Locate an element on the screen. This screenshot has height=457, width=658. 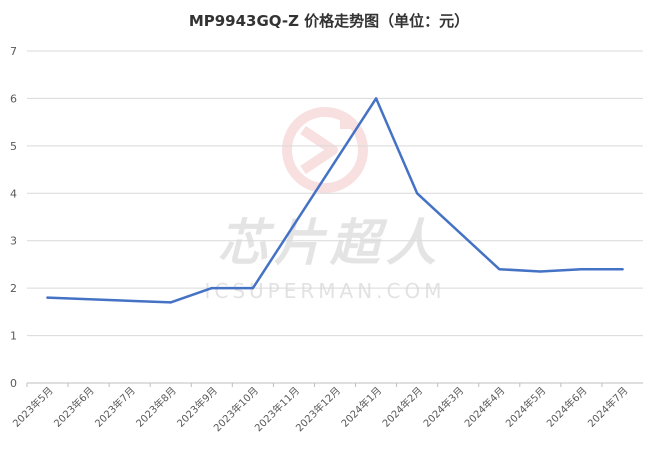
watermark-logo-icon is located at coordinates (325, 150).